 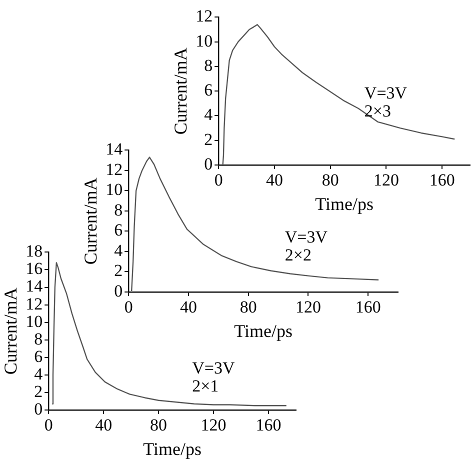 I want to click on y-tick-label: 16, so click(x=34, y=268).